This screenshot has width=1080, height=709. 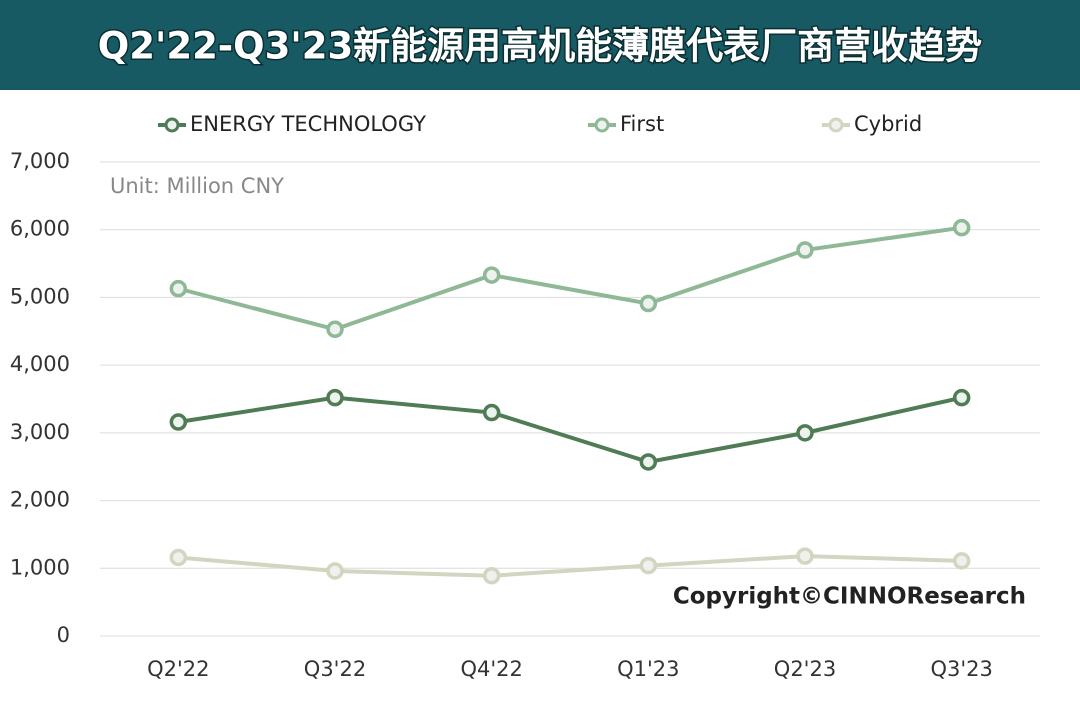 What do you see at coordinates (491, 669) in the screenshot?
I see `x-tick-label: Q4'22` at bounding box center [491, 669].